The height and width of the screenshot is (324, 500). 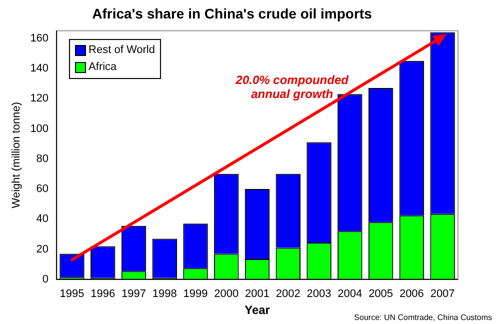 I want to click on x-tick-label: 1997, so click(x=134, y=294).